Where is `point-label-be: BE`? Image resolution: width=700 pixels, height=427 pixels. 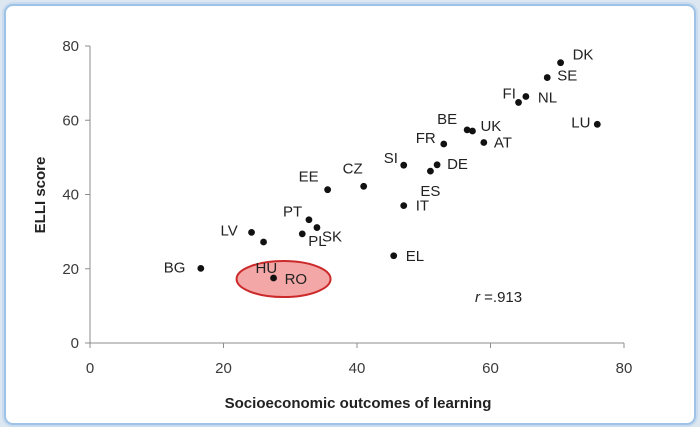 point-label-be: BE is located at coordinates (447, 119).